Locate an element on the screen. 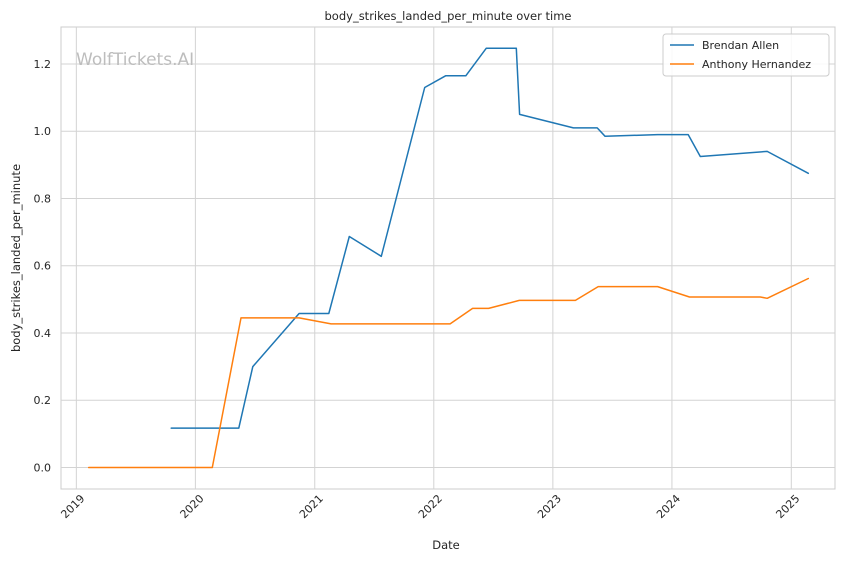  chart-title: body_strikes_landed_per_minute over time is located at coordinates (448, 16).